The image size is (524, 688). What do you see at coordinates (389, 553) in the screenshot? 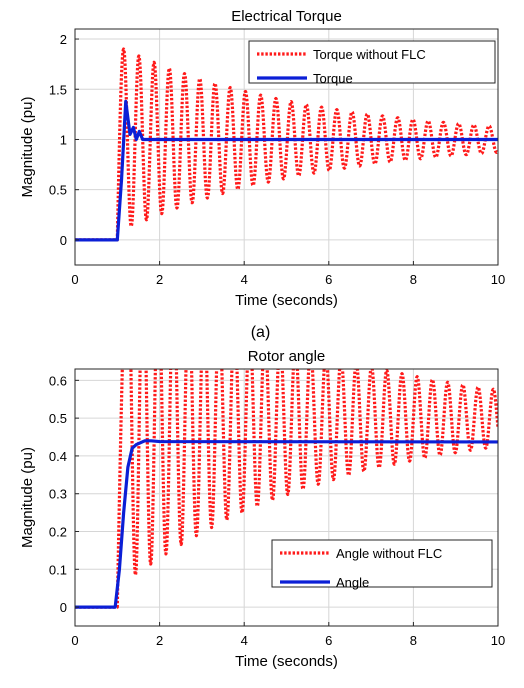
I see `legend-label-1: Angle without FLC` at bounding box center [389, 553].